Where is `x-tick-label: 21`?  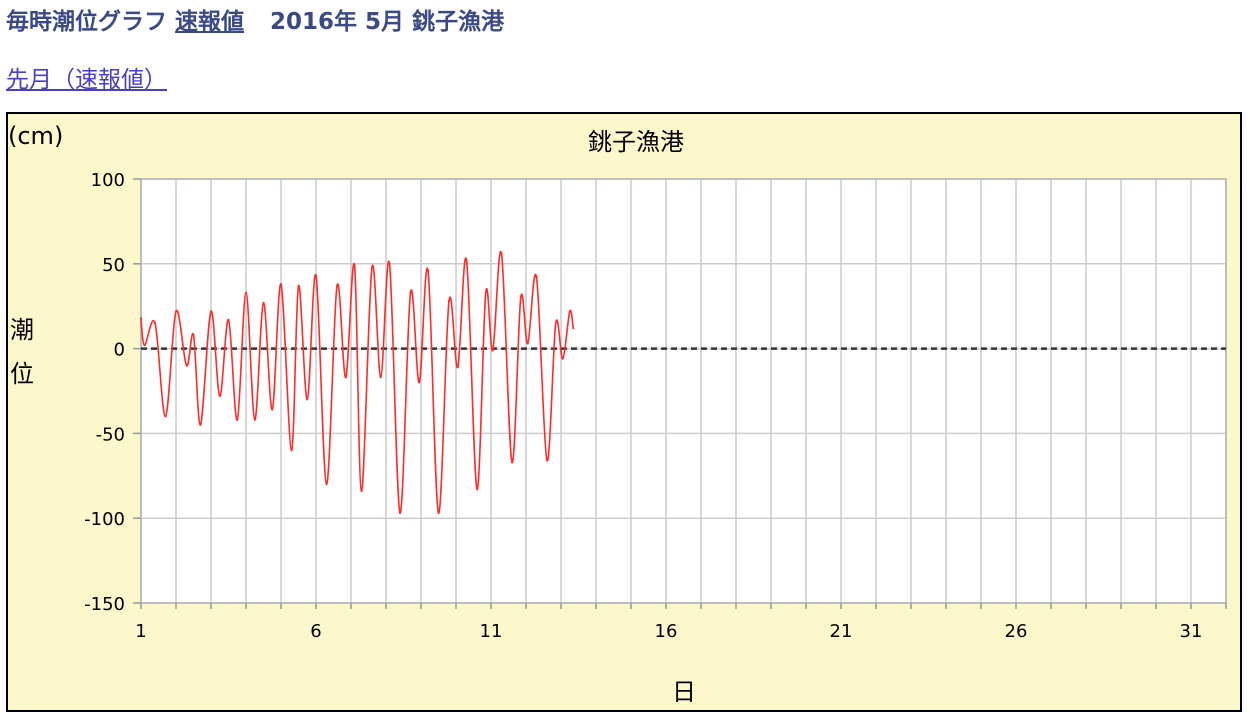
x-tick-label: 21 is located at coordinates (841, 631).